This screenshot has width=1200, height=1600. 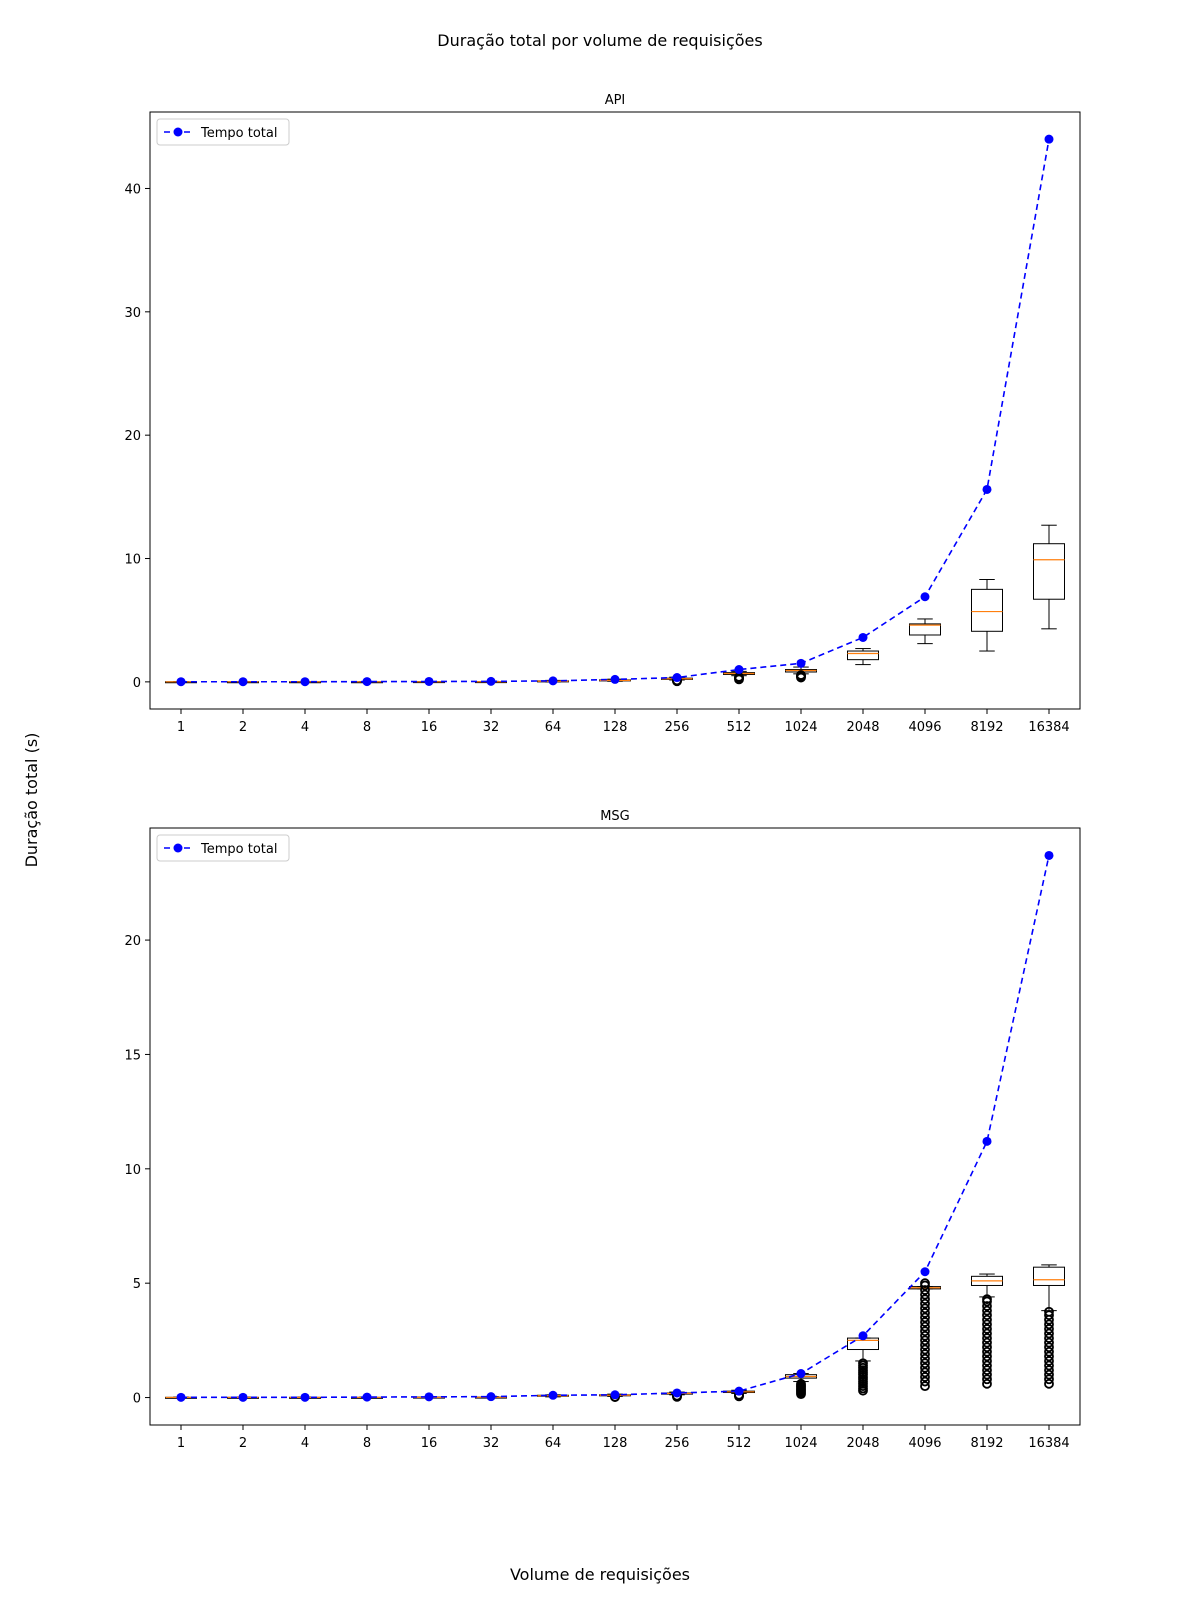 I want to click on y-tick-label: 30, so click(x=132, y=313).